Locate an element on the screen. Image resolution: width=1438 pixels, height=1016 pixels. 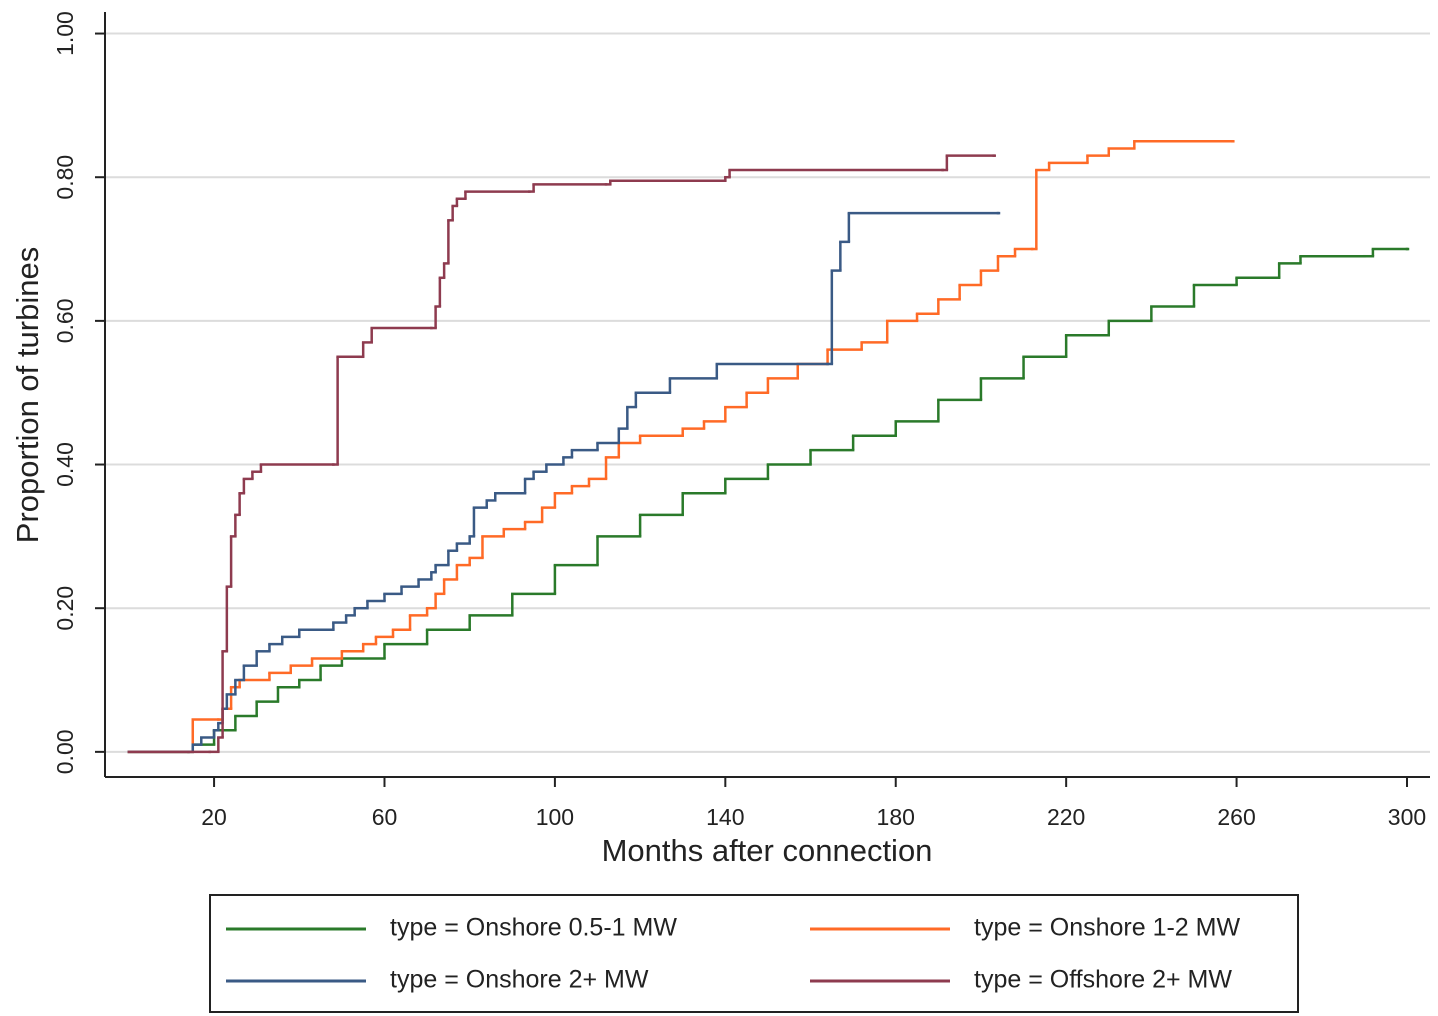
x-axis-title: Months after connection is located at coordinates (767, 850).